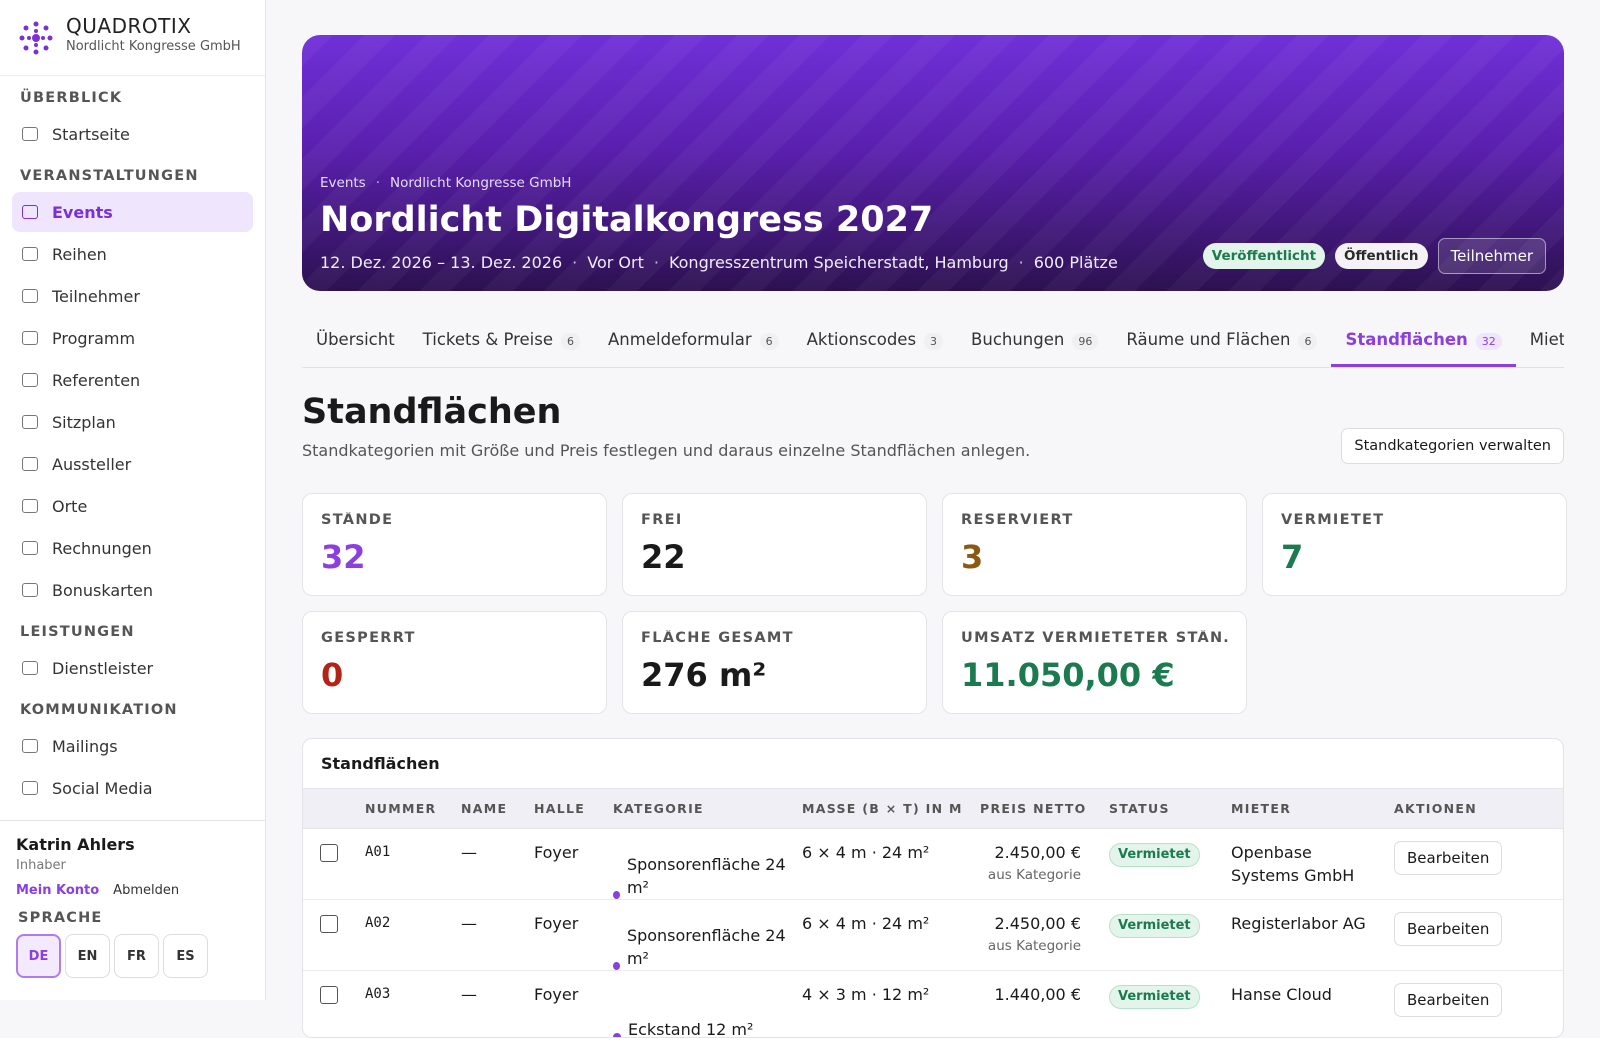 This screenshot has width=1600, height=1038. I want to click on hero-actions: Veröffentlicht Öffentlich Teilnehmer, so click(1374, 256).